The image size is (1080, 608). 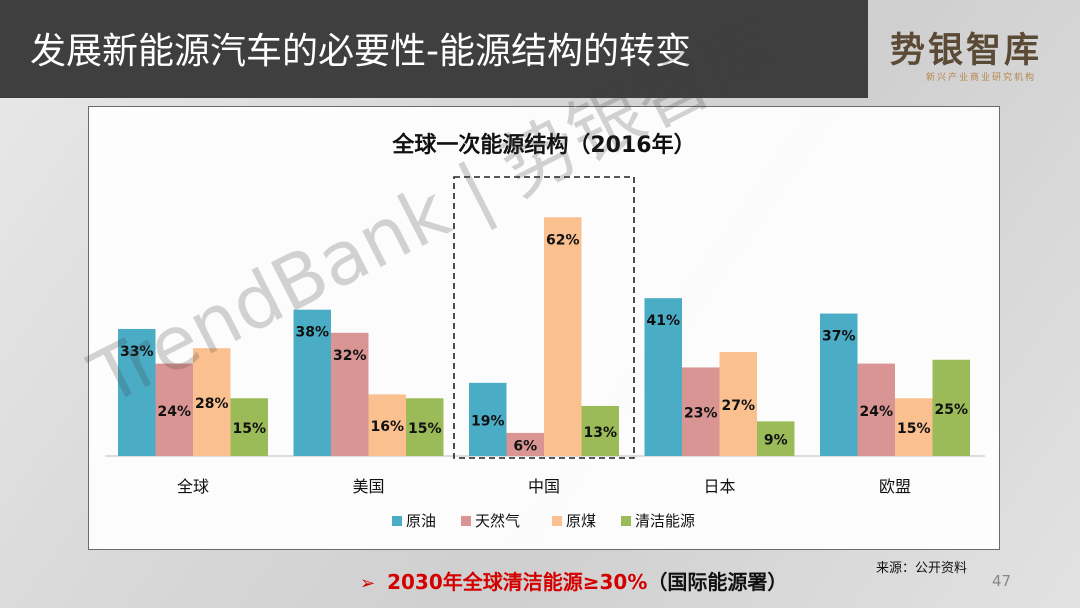 What do you see at coordinates (312, 333) in the screenshot?
I see `data-label: 38%` at bounding box center [312, 333].